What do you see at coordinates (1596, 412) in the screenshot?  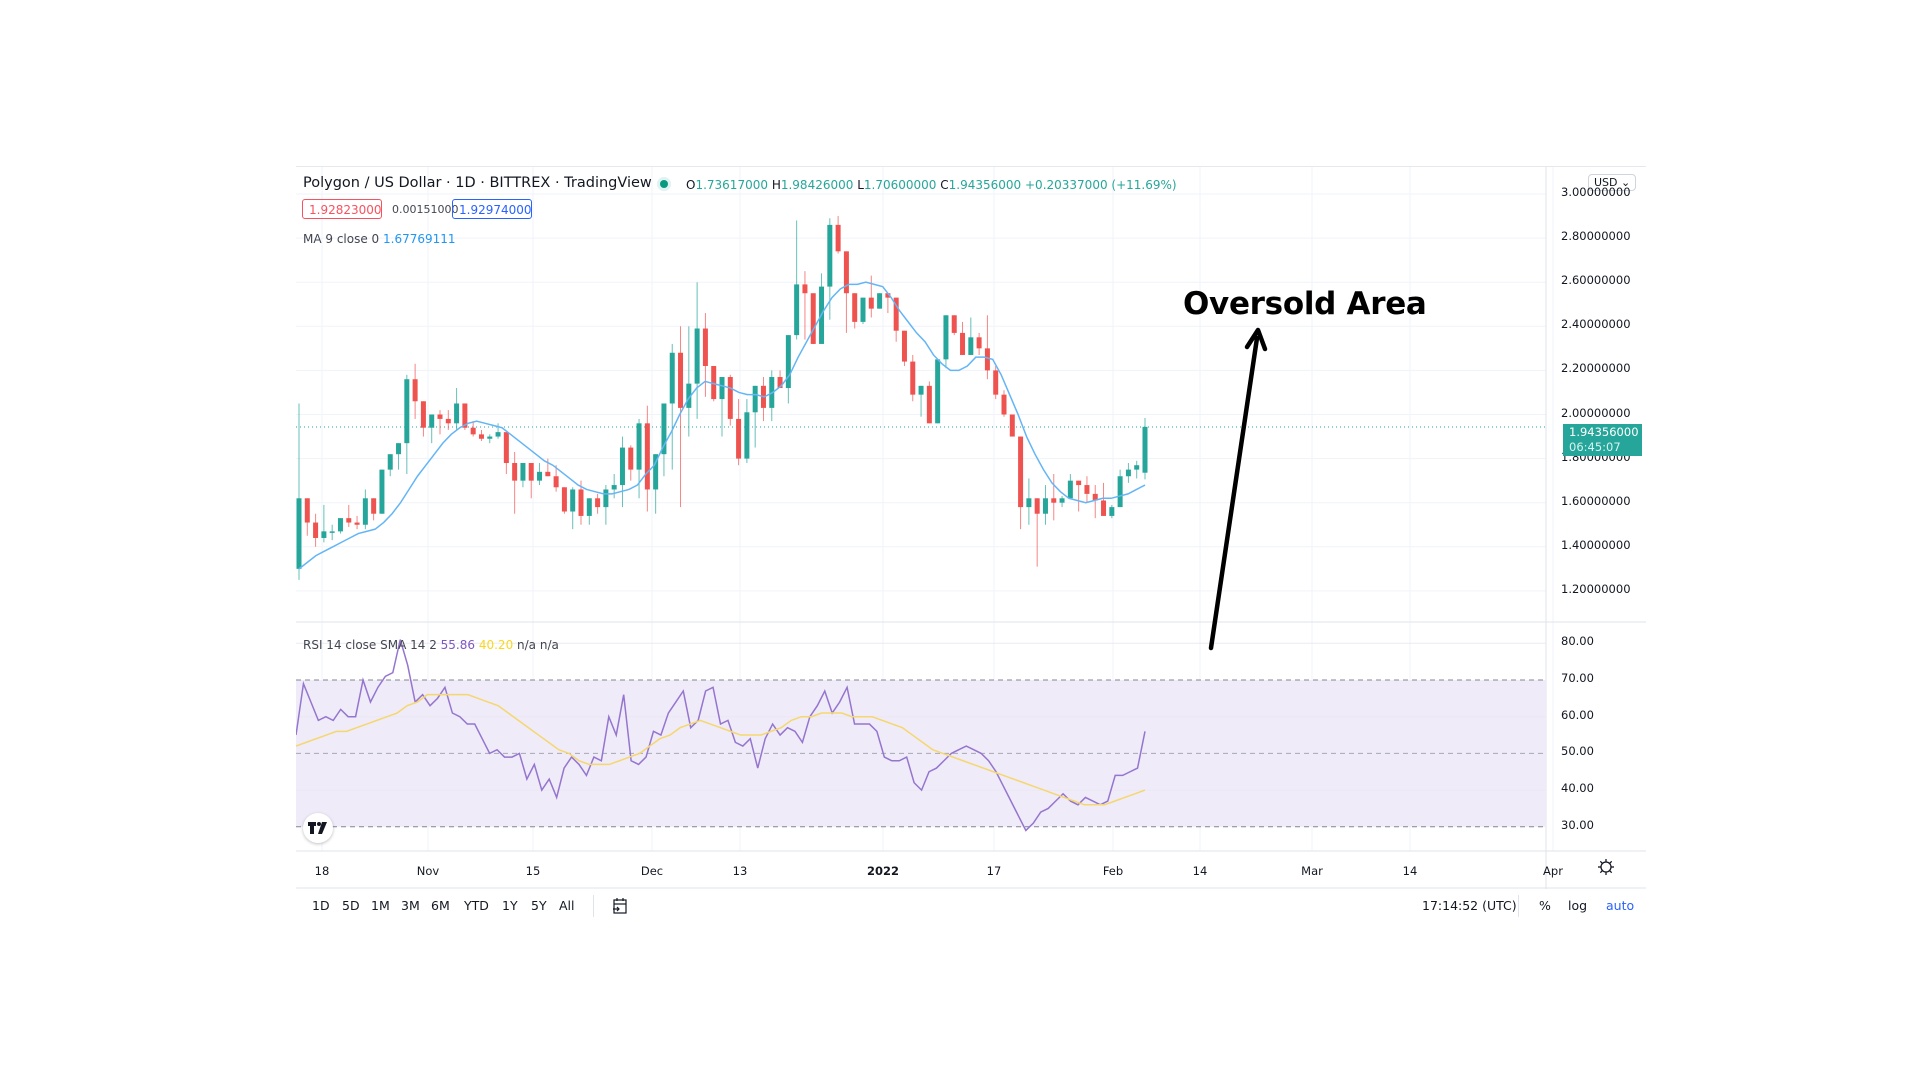 I see `price-axis-label: 2.00000000` at bounding box center [1596, 412].